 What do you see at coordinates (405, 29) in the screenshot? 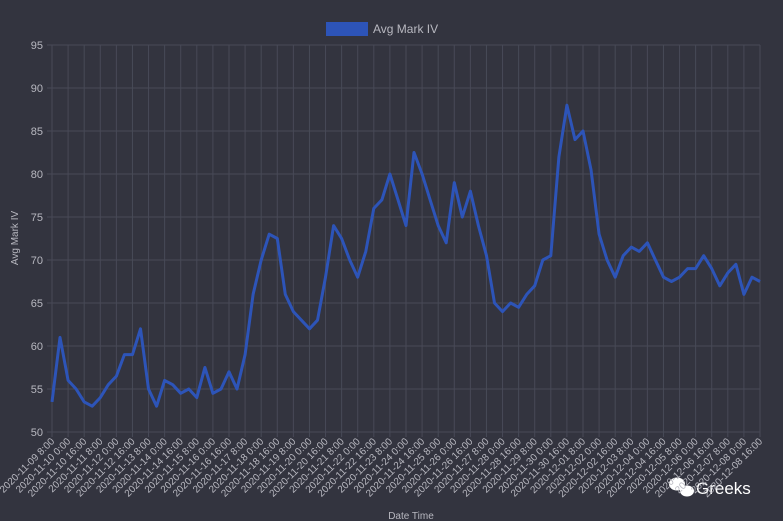
I see `legend-label: Avg Mark IV` at bounding box center [405, 29].